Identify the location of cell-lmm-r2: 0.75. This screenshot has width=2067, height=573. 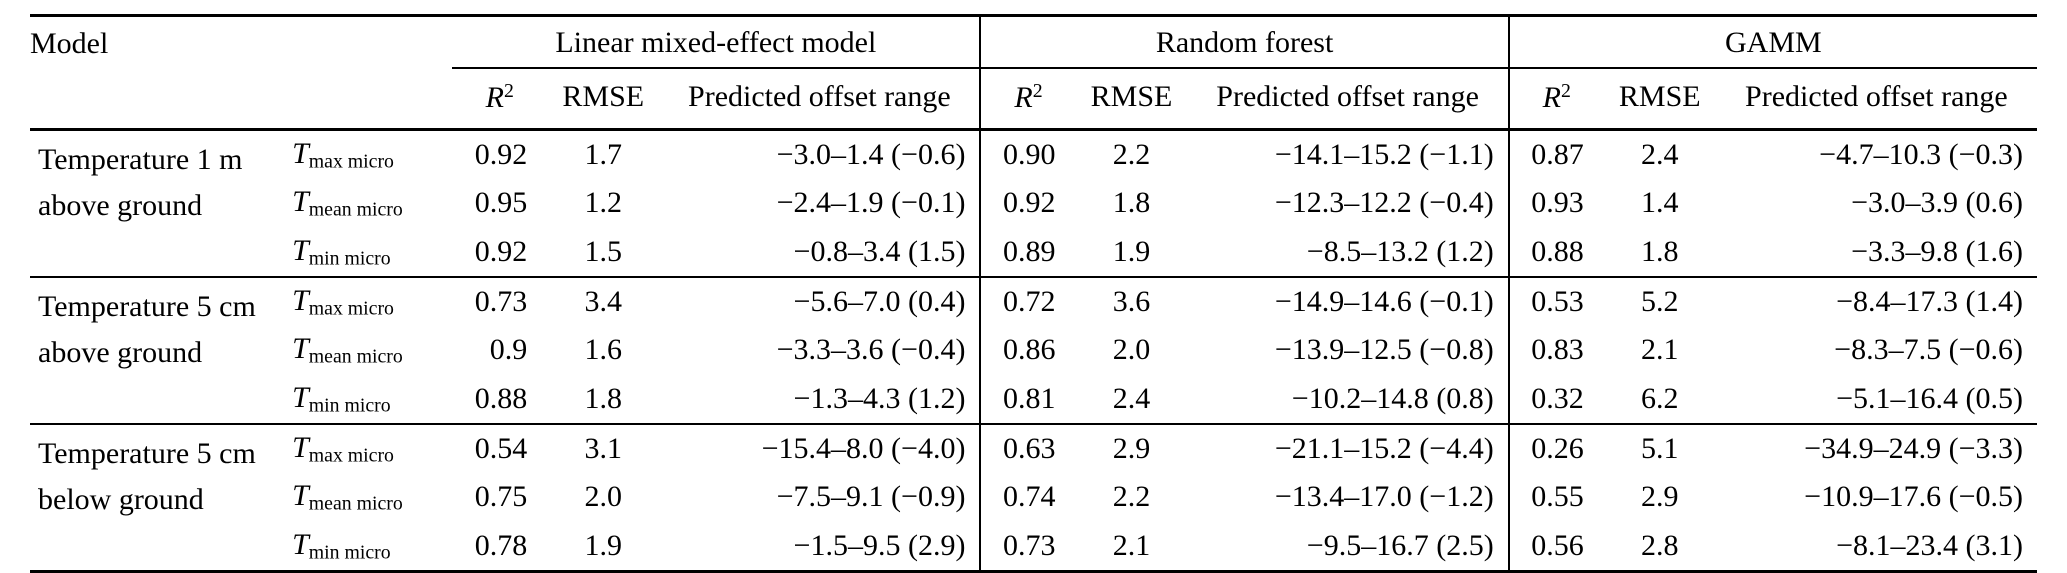
(501, 497).